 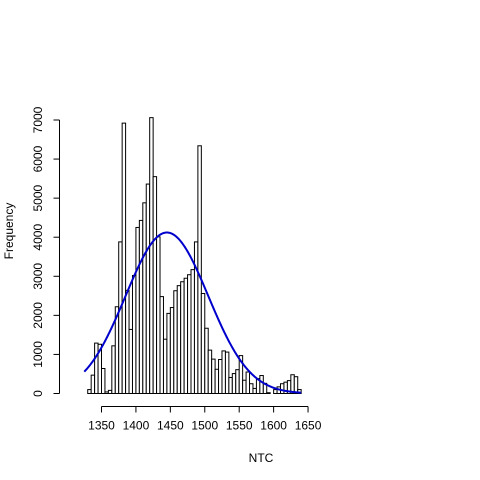 I want to click on x-tick-label: 1350, so click(x=101, y=426).